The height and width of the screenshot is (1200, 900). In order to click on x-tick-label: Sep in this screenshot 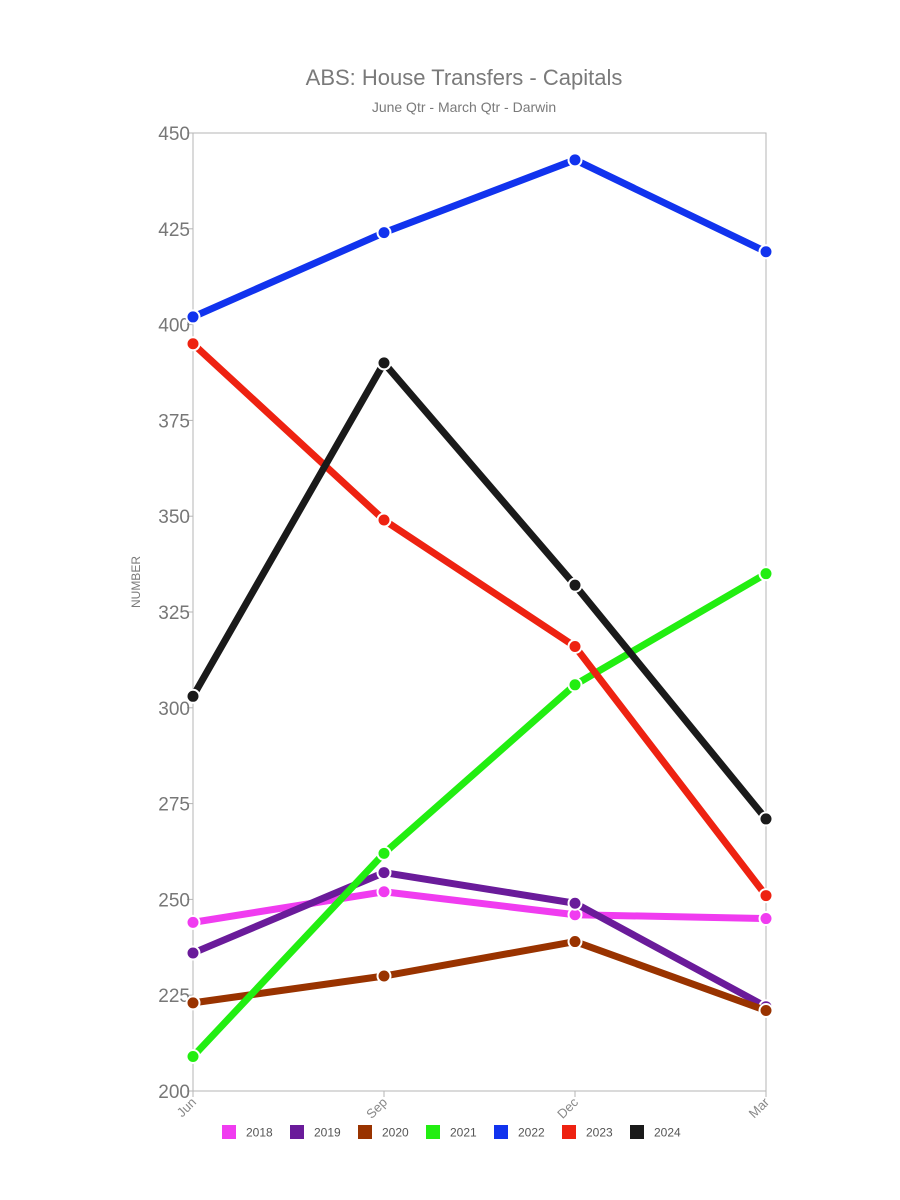, I will do `click(376, 1108)`.